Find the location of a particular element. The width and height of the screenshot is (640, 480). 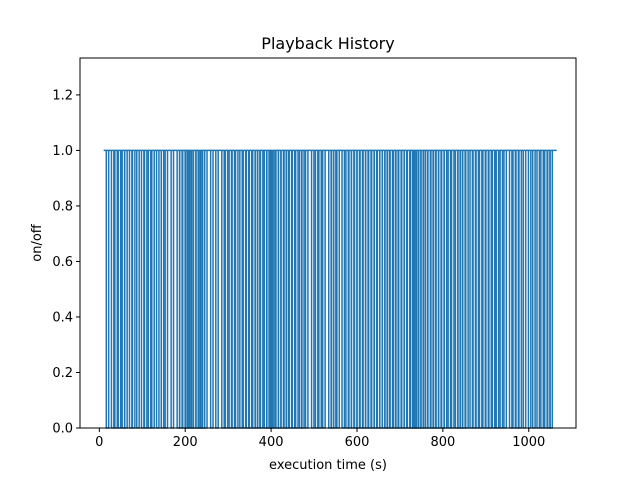

y-tick-label: 0.4 is located at coordinates (62, 317).